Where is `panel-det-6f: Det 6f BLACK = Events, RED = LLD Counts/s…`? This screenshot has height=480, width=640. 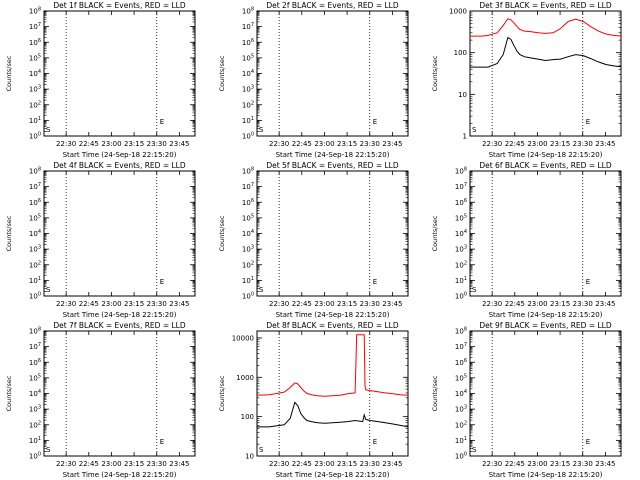 panel-det-6f: Det 6f BLACK = Events, RED = LLD Counts/s… is located at coordinates (526, 240).